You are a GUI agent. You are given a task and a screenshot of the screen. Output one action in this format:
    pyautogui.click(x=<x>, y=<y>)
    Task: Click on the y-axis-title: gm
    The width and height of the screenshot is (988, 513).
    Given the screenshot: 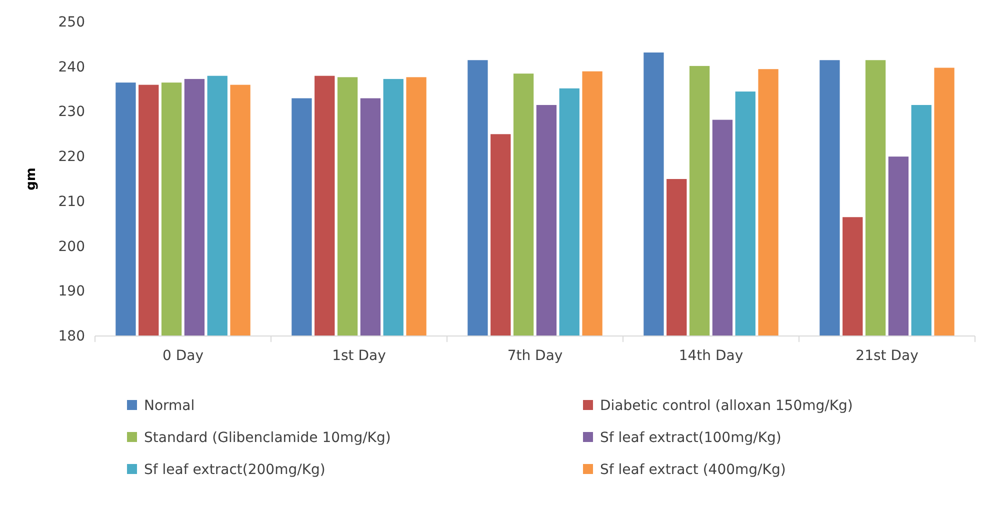 What is the action you would take?
    pyautogui.click(x=31, y=179)
    